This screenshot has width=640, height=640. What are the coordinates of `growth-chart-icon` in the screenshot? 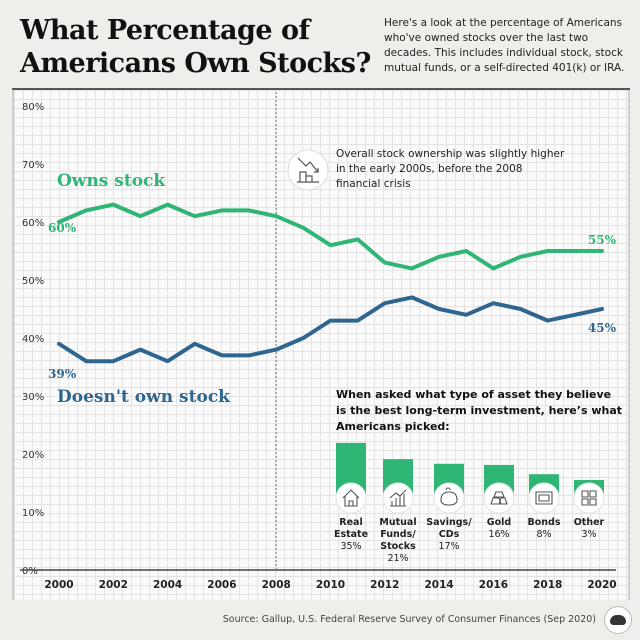 It's located at (398, 498).